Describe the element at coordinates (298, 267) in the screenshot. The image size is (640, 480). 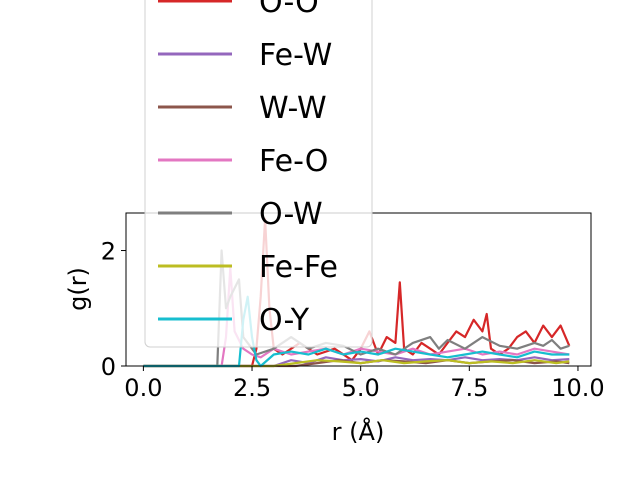
I see `legend-entry-label: Fe-Fe` at that location.